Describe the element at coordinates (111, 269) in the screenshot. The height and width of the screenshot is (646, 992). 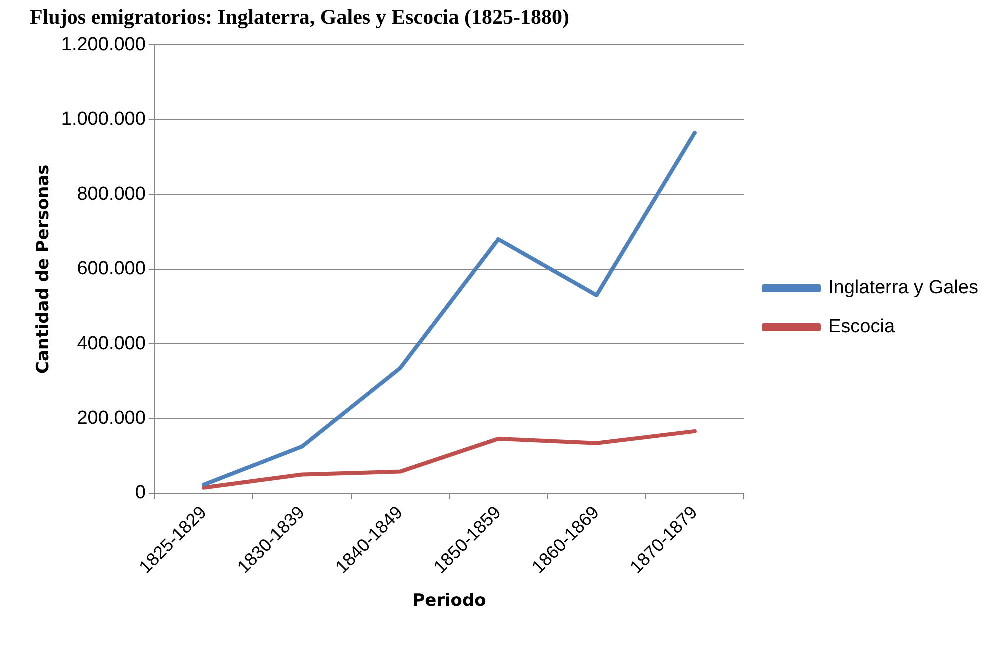
I see `y-tick-label: 600.000` at that location.